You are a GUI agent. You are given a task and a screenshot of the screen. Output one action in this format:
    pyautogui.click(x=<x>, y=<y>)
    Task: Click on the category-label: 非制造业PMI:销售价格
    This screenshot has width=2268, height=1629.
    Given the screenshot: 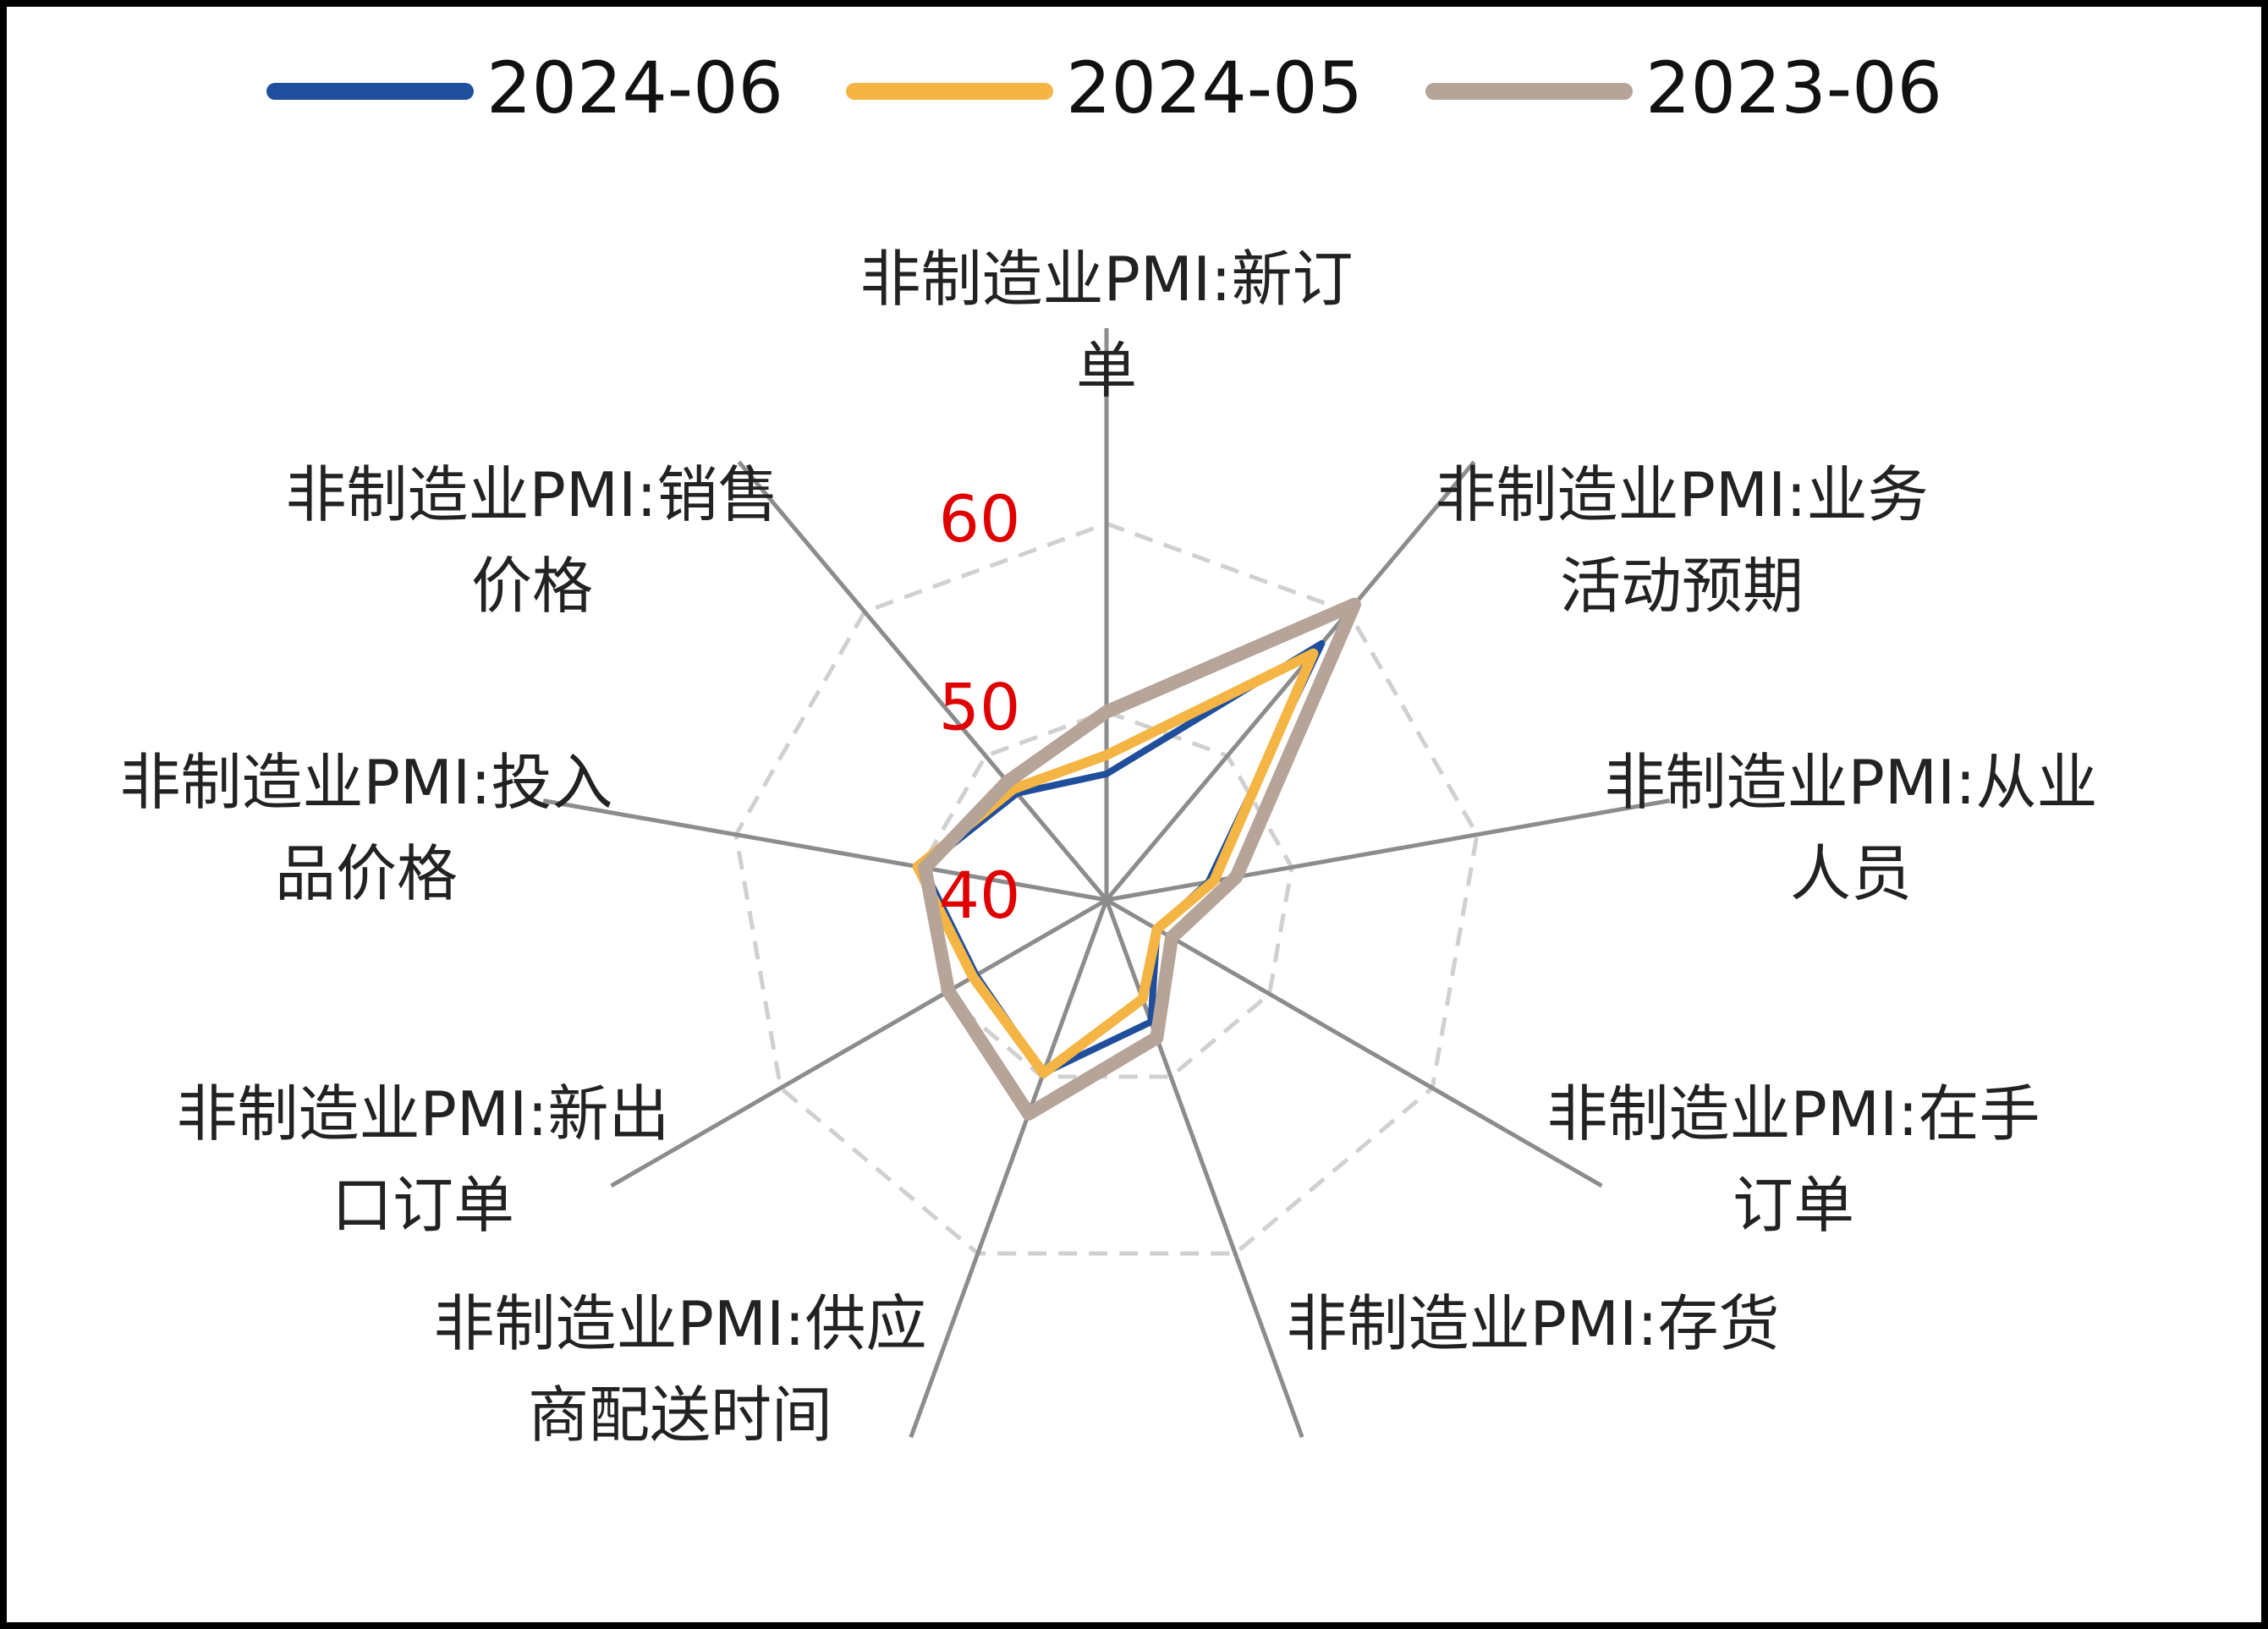 What is the action you would take?
    pyautogui.click(x=531, y=540)
    